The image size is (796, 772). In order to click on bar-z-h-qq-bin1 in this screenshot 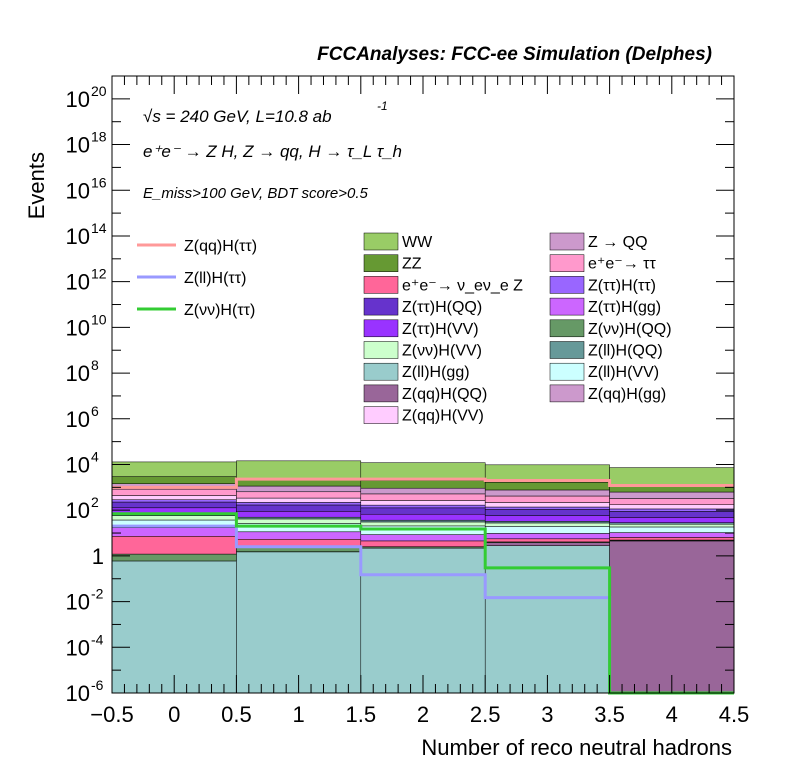, I will do `click(299, 508)`.